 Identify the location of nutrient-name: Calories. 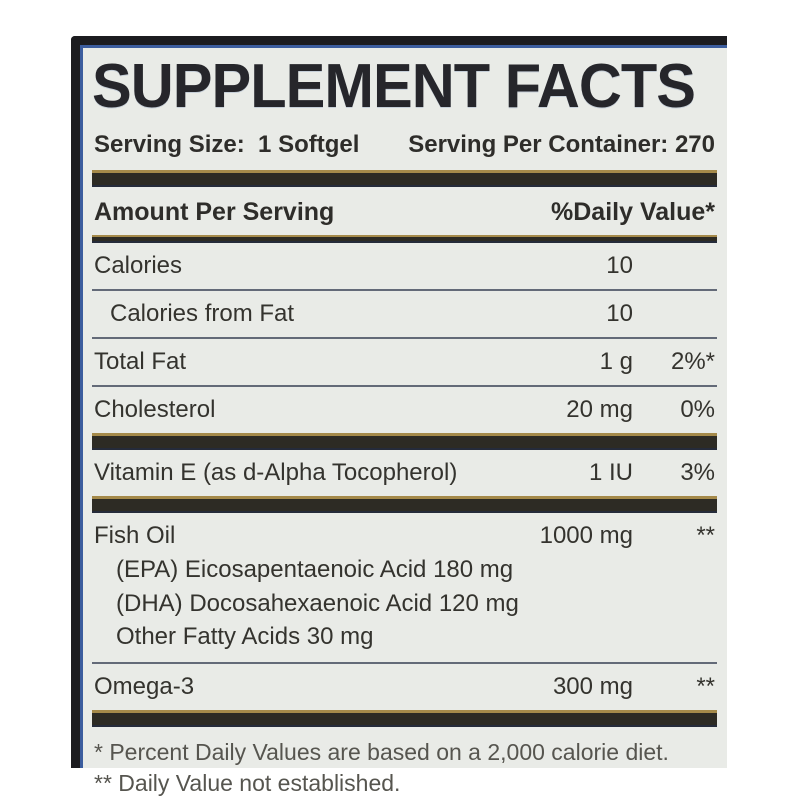
(138, 265).